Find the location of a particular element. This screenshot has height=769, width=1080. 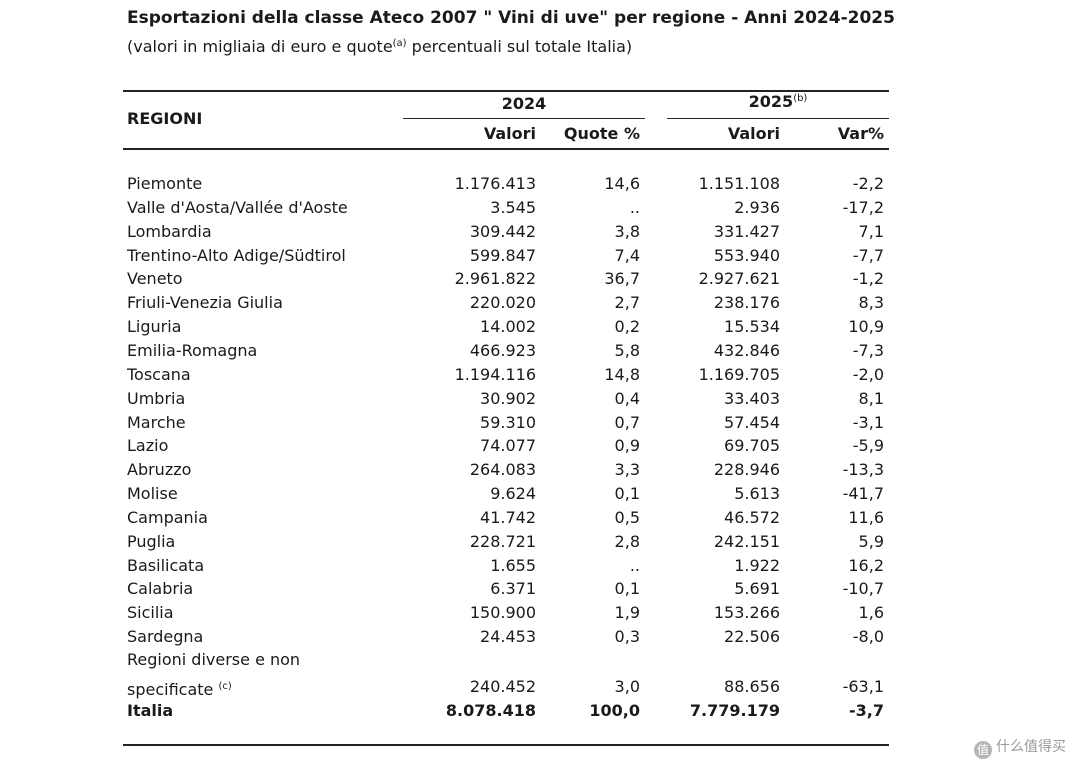

value-2024: 264.083 is located at coordinates (502, 469).